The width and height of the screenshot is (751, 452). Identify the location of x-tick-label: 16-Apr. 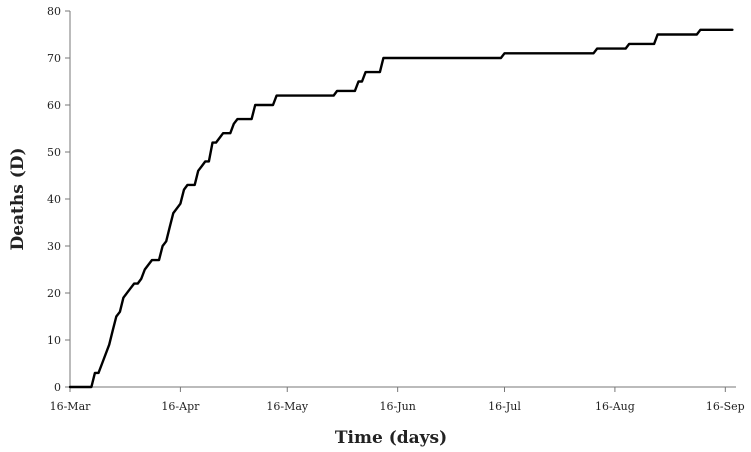
(180, 406).